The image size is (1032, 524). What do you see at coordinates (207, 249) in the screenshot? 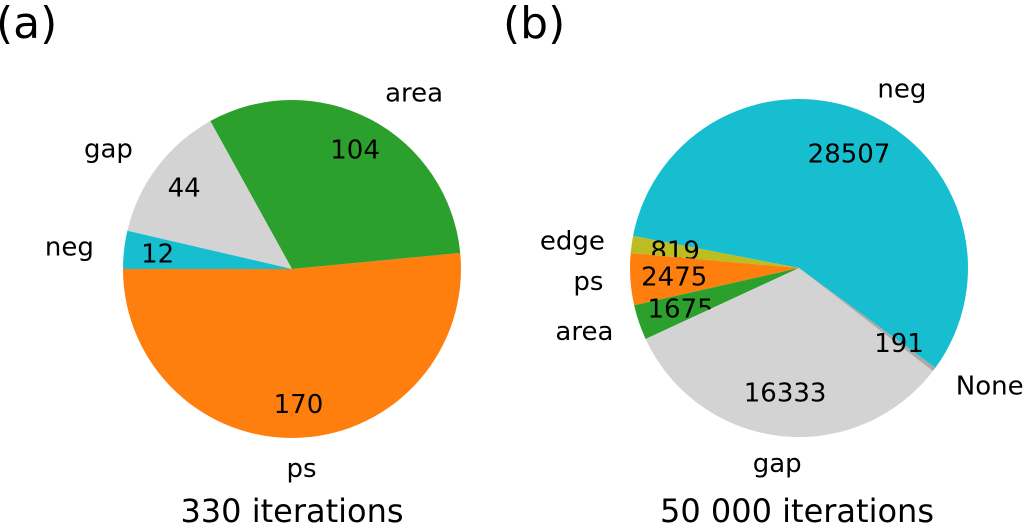
I see `pie-slice-neg` at bounding box center [207, 249].